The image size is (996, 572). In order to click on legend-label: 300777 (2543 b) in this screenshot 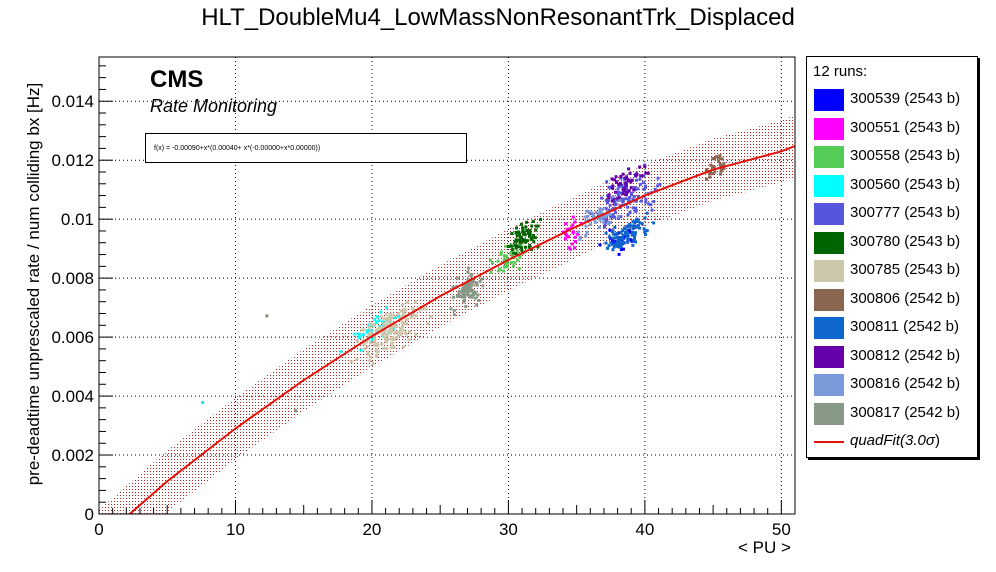, I will do `click(905, 212)`.